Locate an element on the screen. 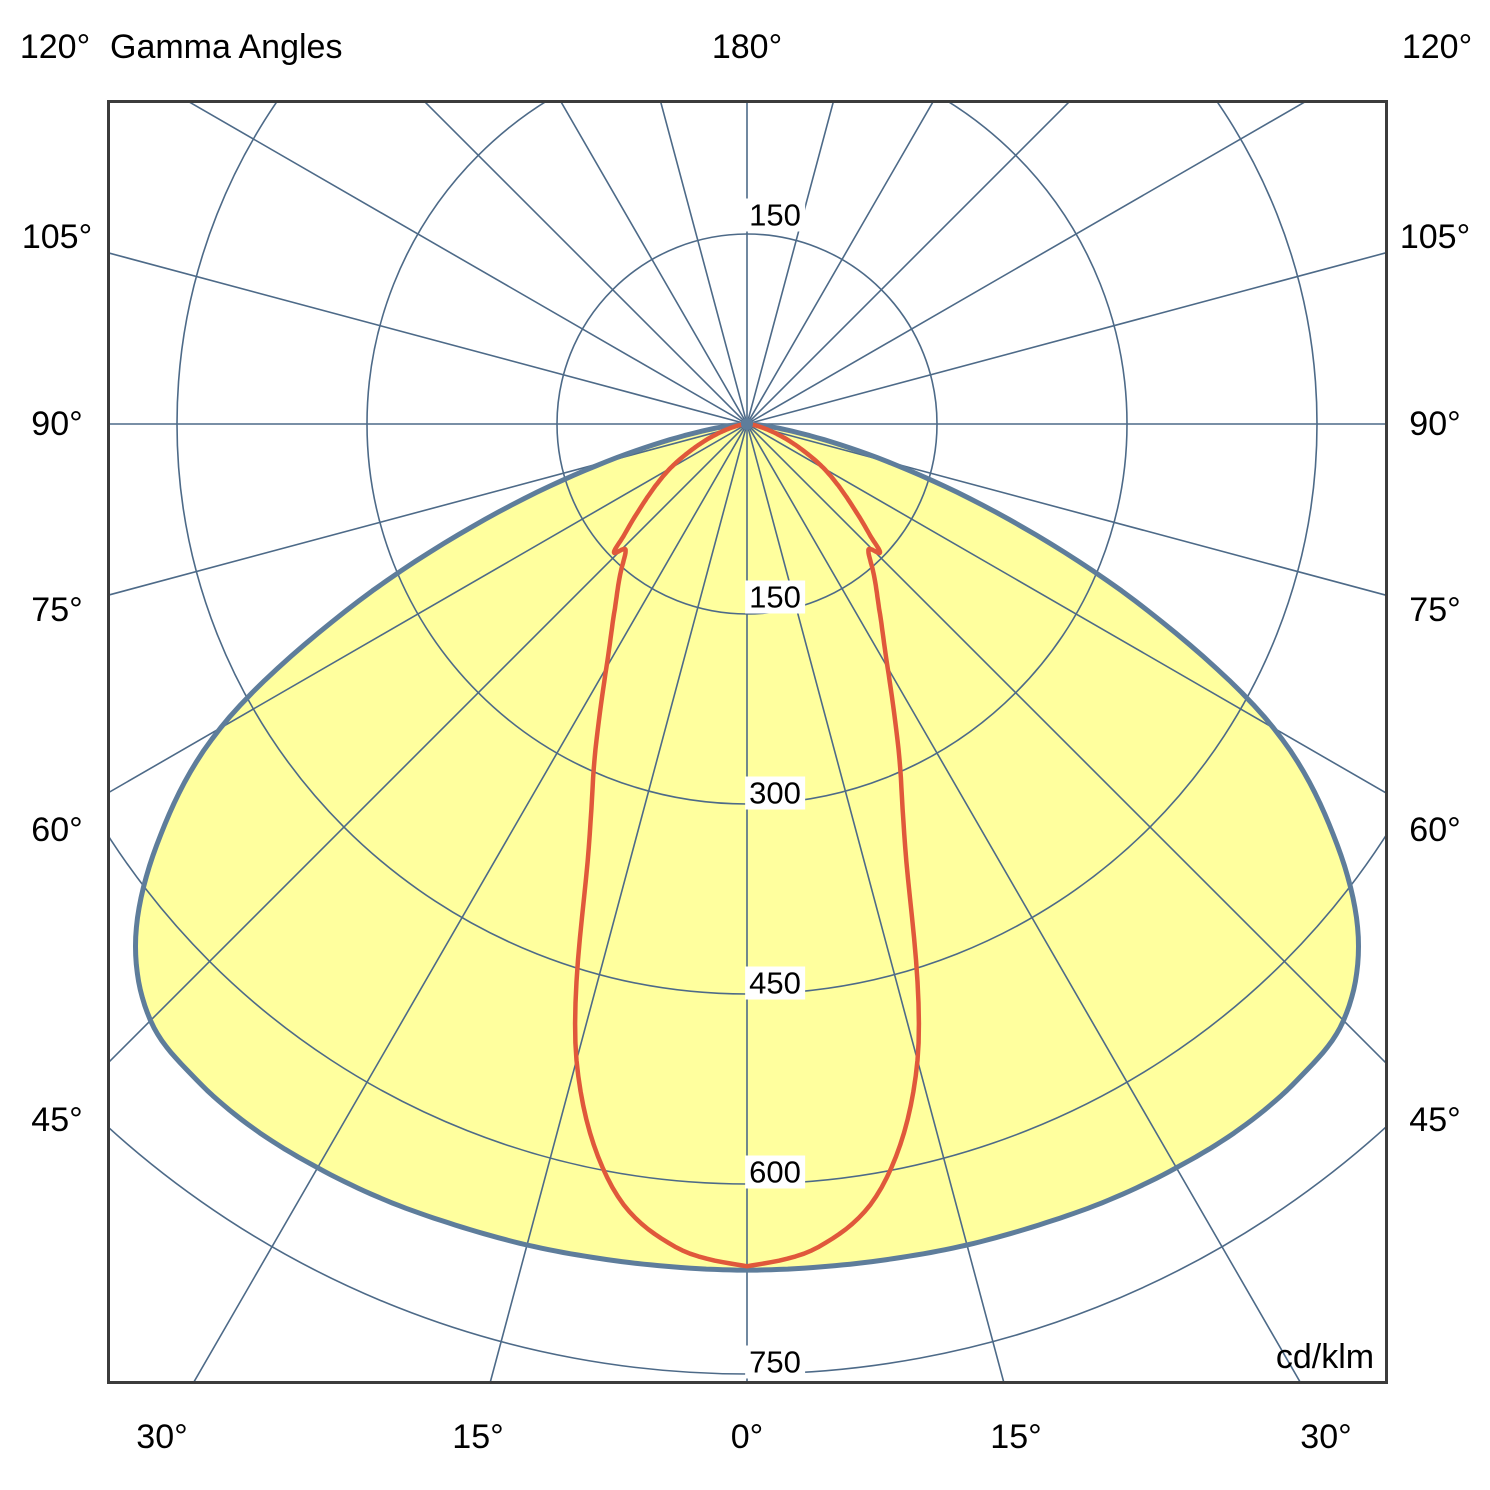  radial-tick-150: 150 is located at coordinates (775, 597).